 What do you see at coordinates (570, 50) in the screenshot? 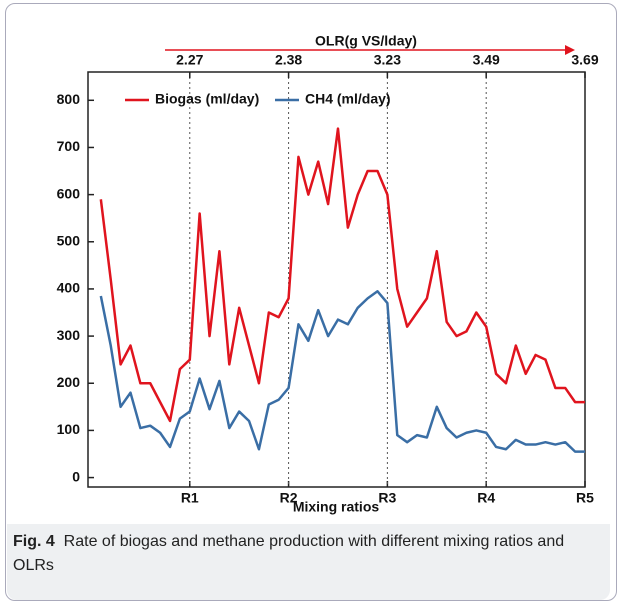
I see `olr-arrowhead` at bounding box center [570, 50].